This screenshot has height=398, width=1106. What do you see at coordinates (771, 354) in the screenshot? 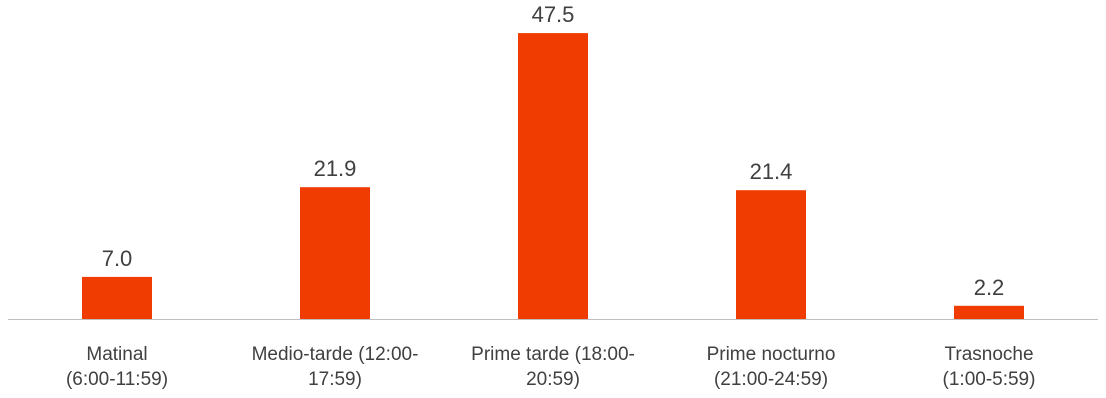
I see `category-tick-label-line: Prime nocturno` at bounding box center [771, 354].